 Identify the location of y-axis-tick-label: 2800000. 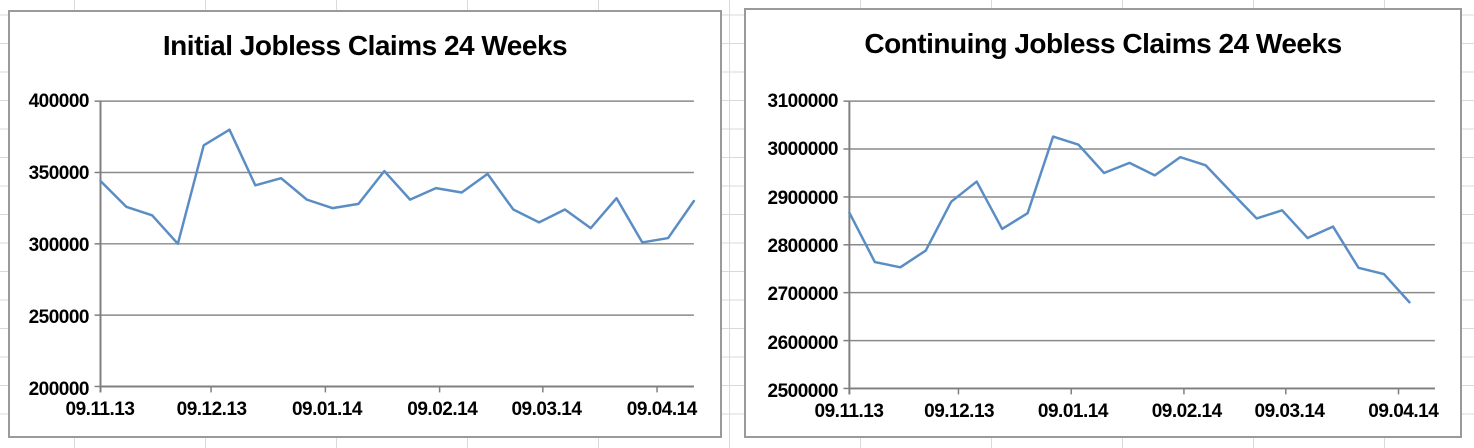
(803, 246).